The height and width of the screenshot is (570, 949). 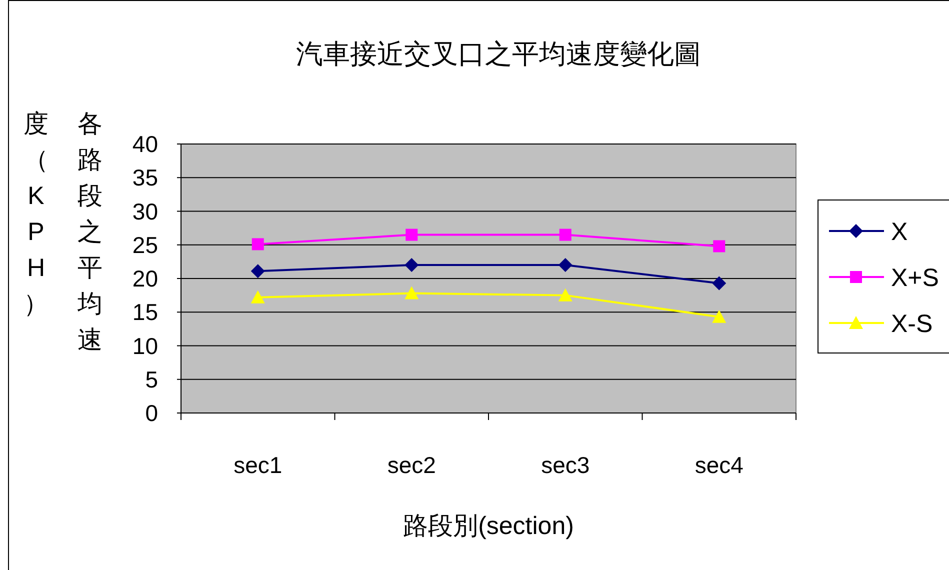 What do you see at coordinates (565, 465) in the screenshot?
I see `x-tick-label: sec3` at bounding box center [565, 465].